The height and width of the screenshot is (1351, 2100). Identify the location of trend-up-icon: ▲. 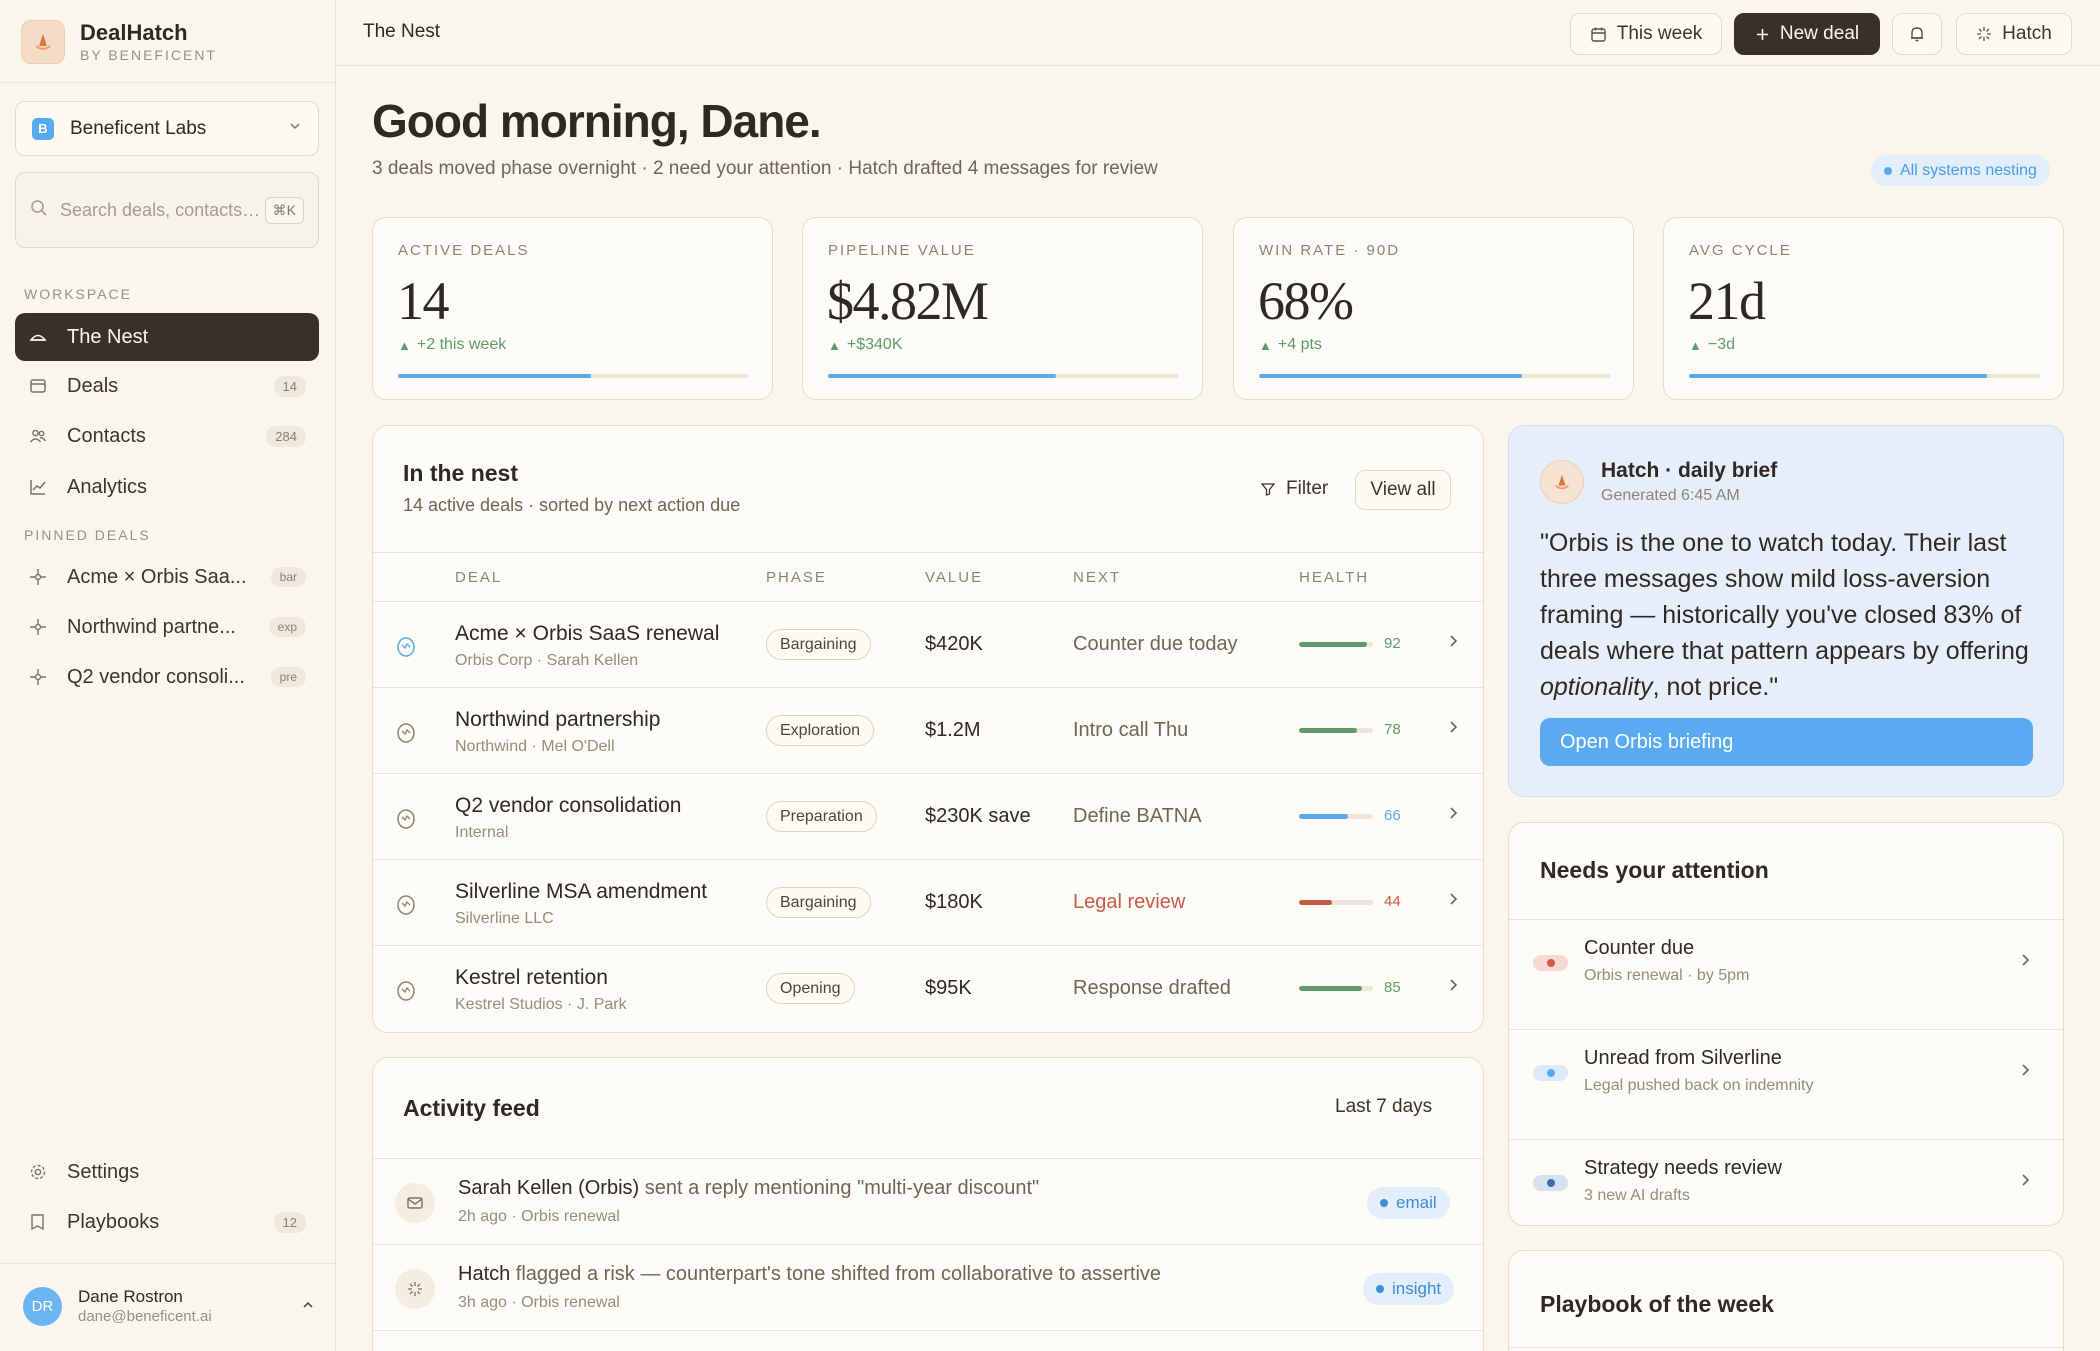
(1695, 345).